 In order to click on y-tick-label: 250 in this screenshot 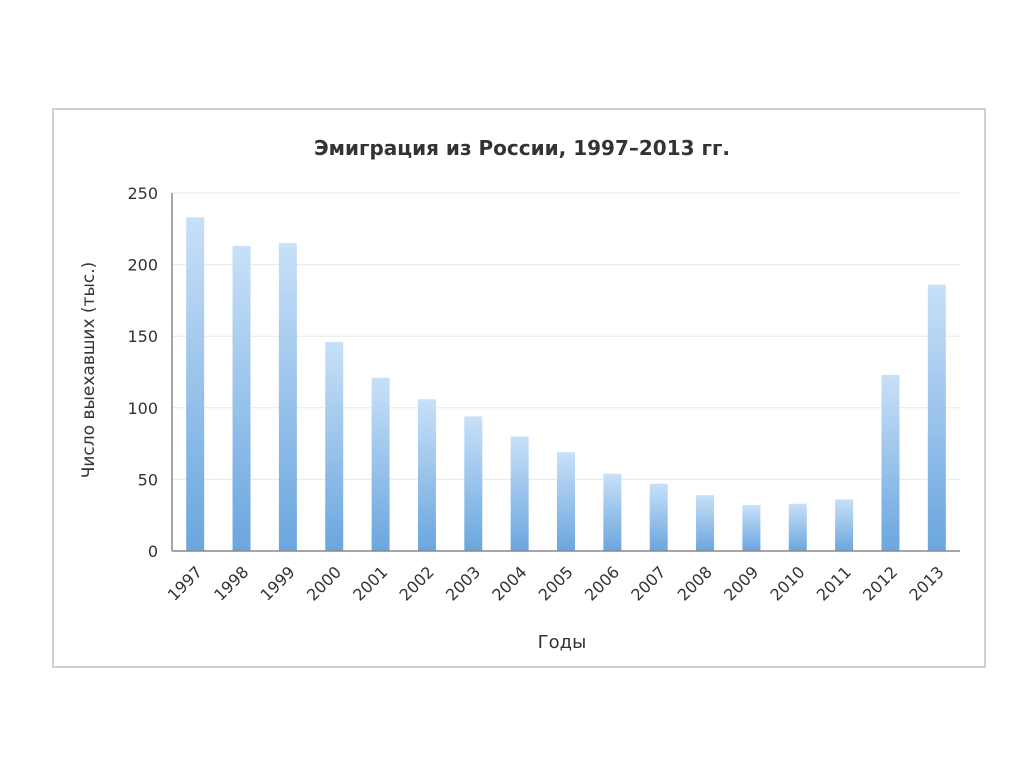, I will do `click(142, 193)`.